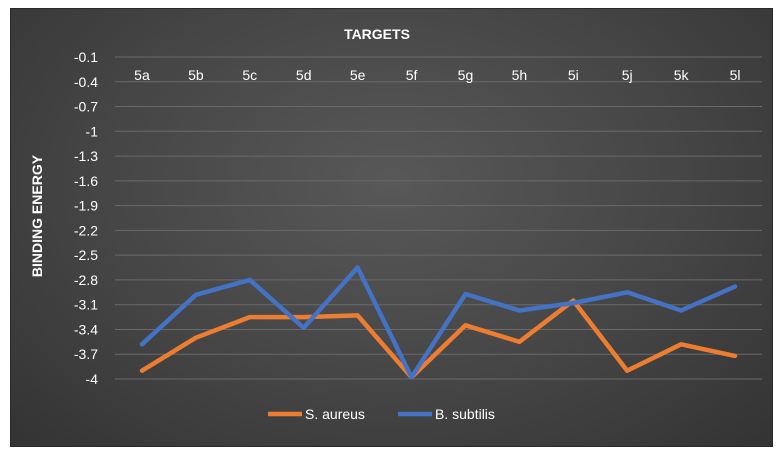 The width and height of the screenshot is (781, 454). Describe the element at coordinates (37, 215) in the screenshot. I see `y-axis-title: BINDING ENERGY` at that location.